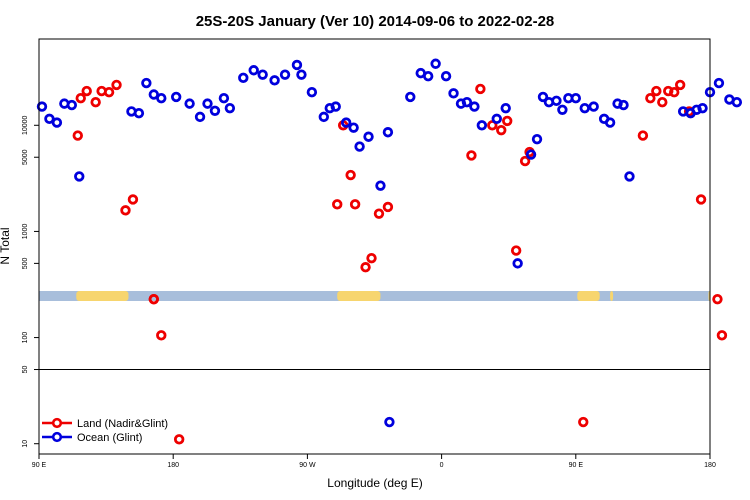  Describe the element at coordinates (307, 465) in the screenshot. I see `x-tick-label: 90 W` at that location.